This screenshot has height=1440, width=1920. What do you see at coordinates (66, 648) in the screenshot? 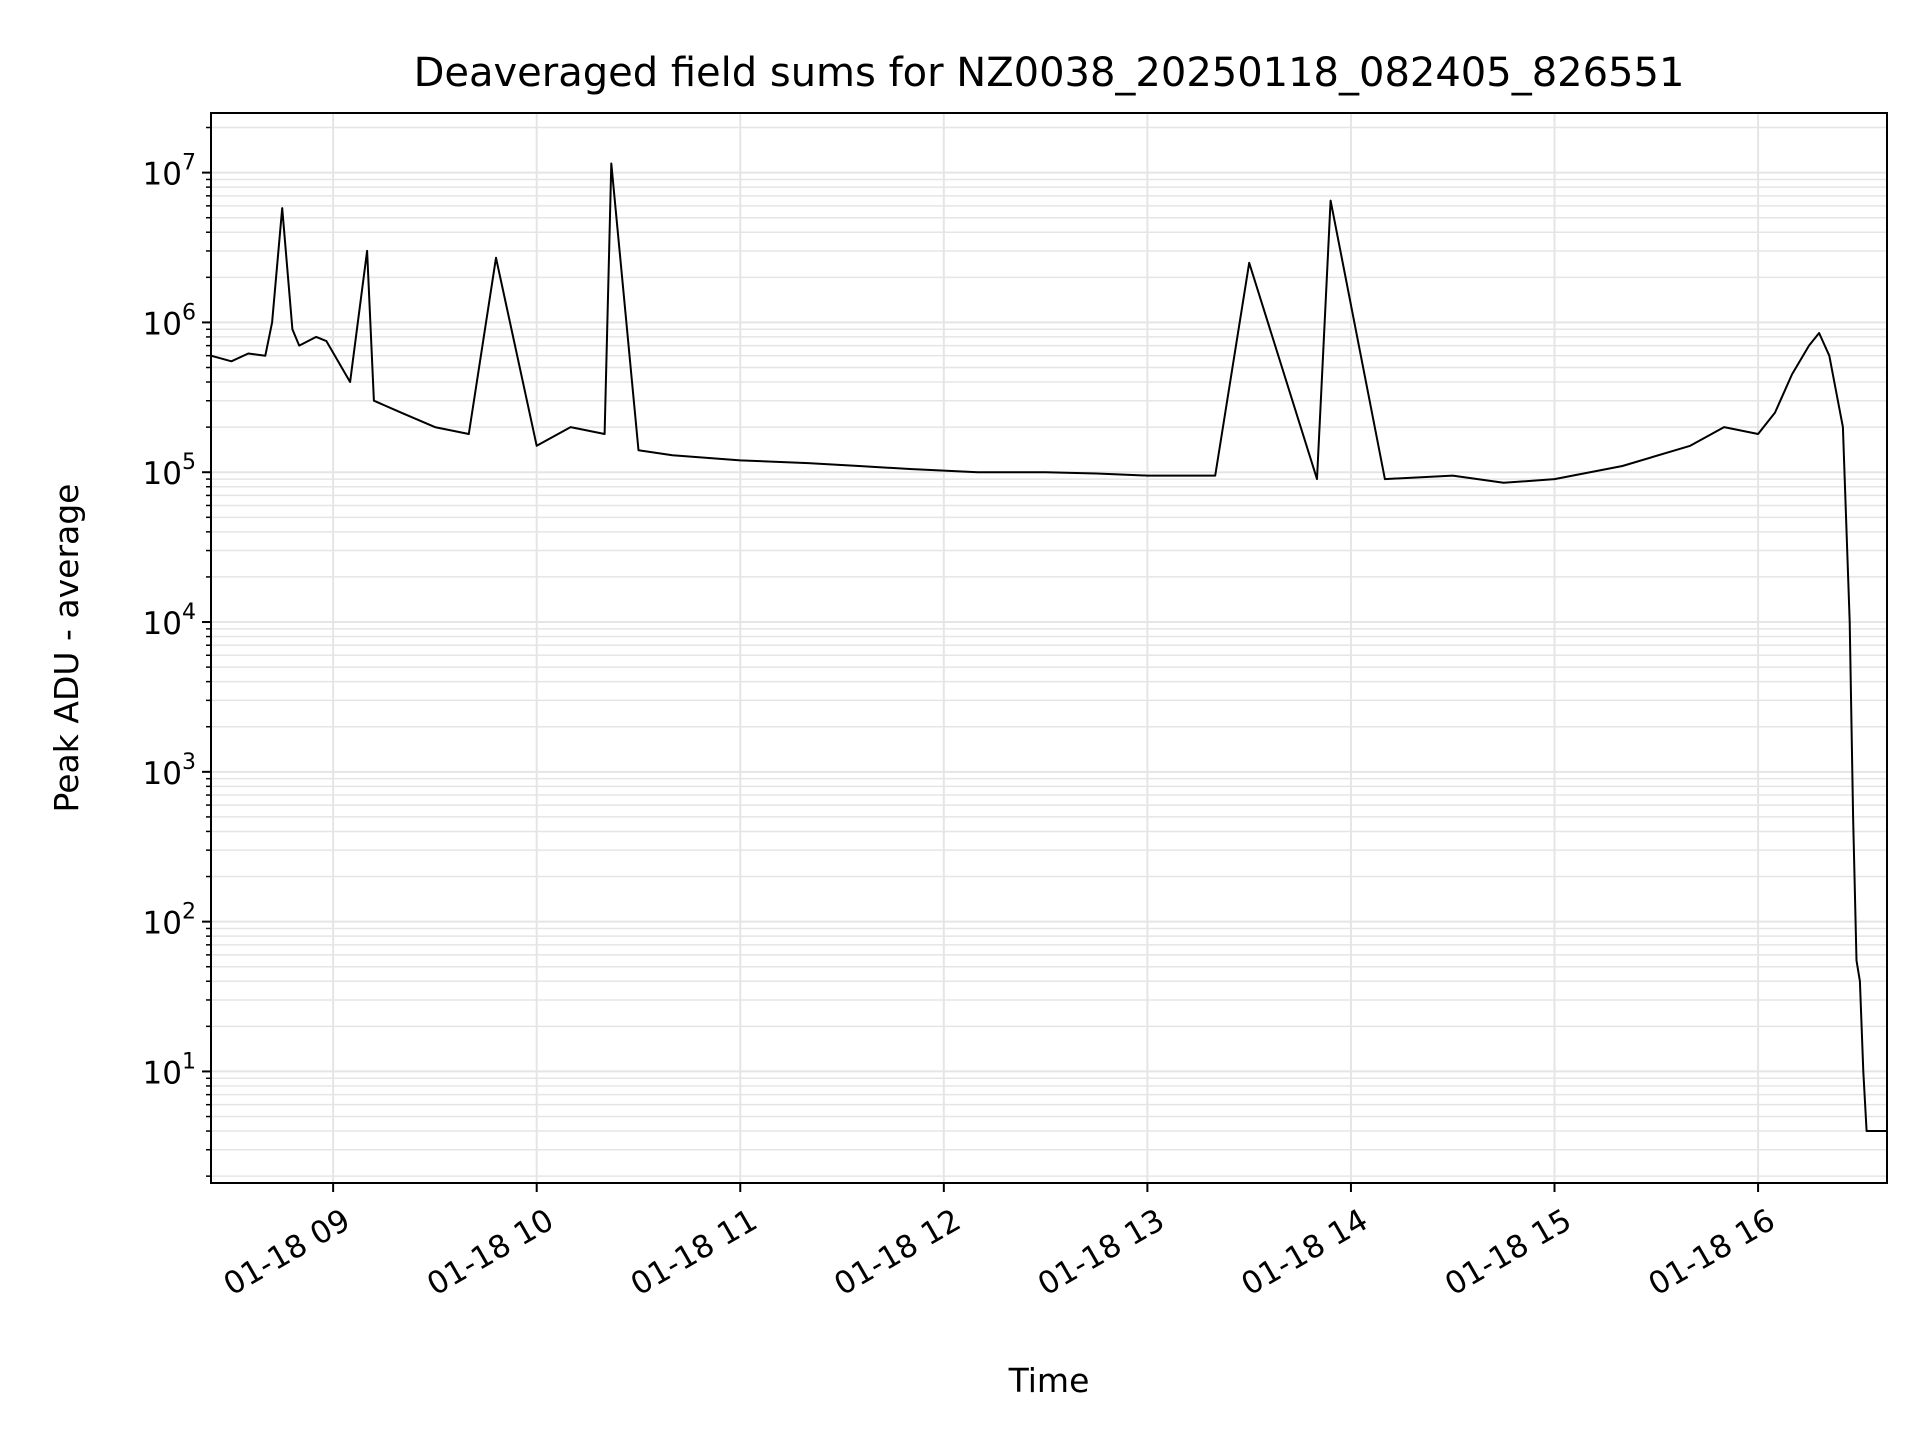
I see `y-axis-label: Peak ADU - average` at bounding box center [66, 648].